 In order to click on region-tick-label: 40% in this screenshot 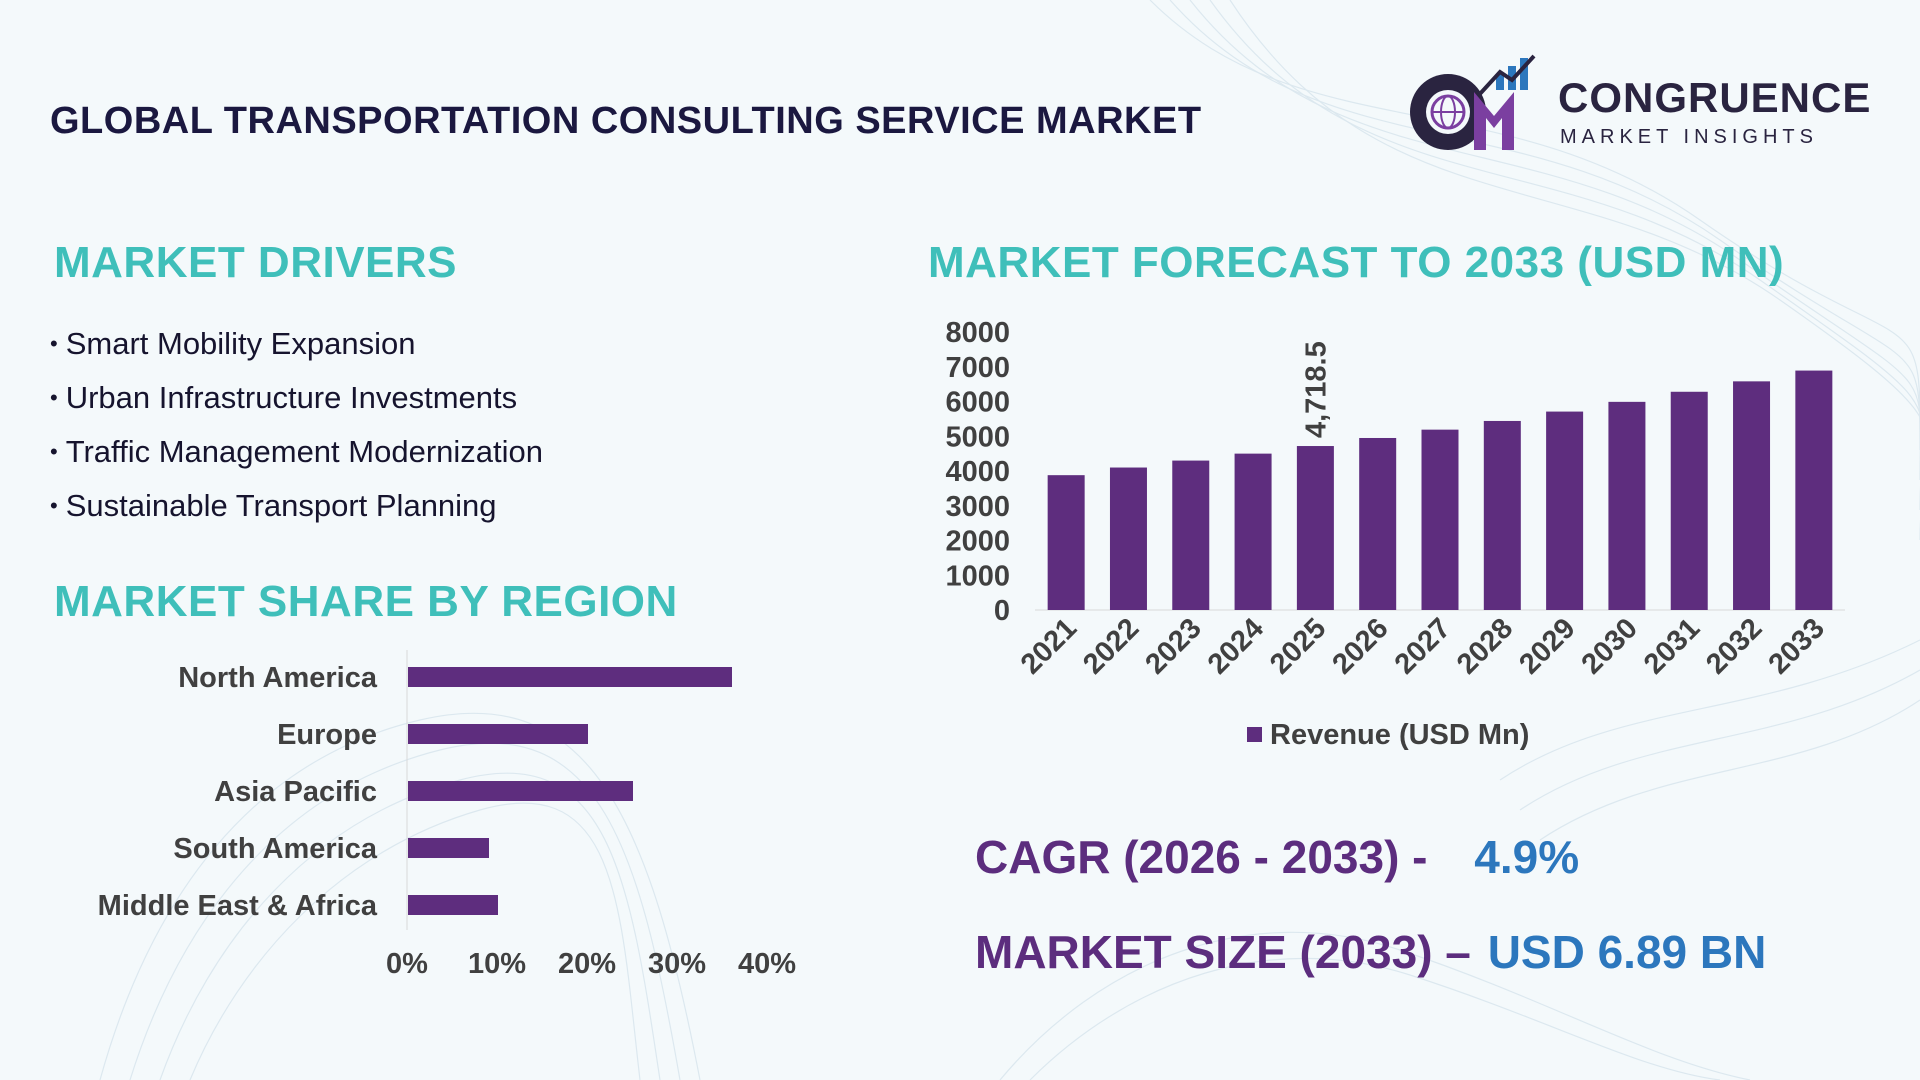, I will do `click(767, 964)`.